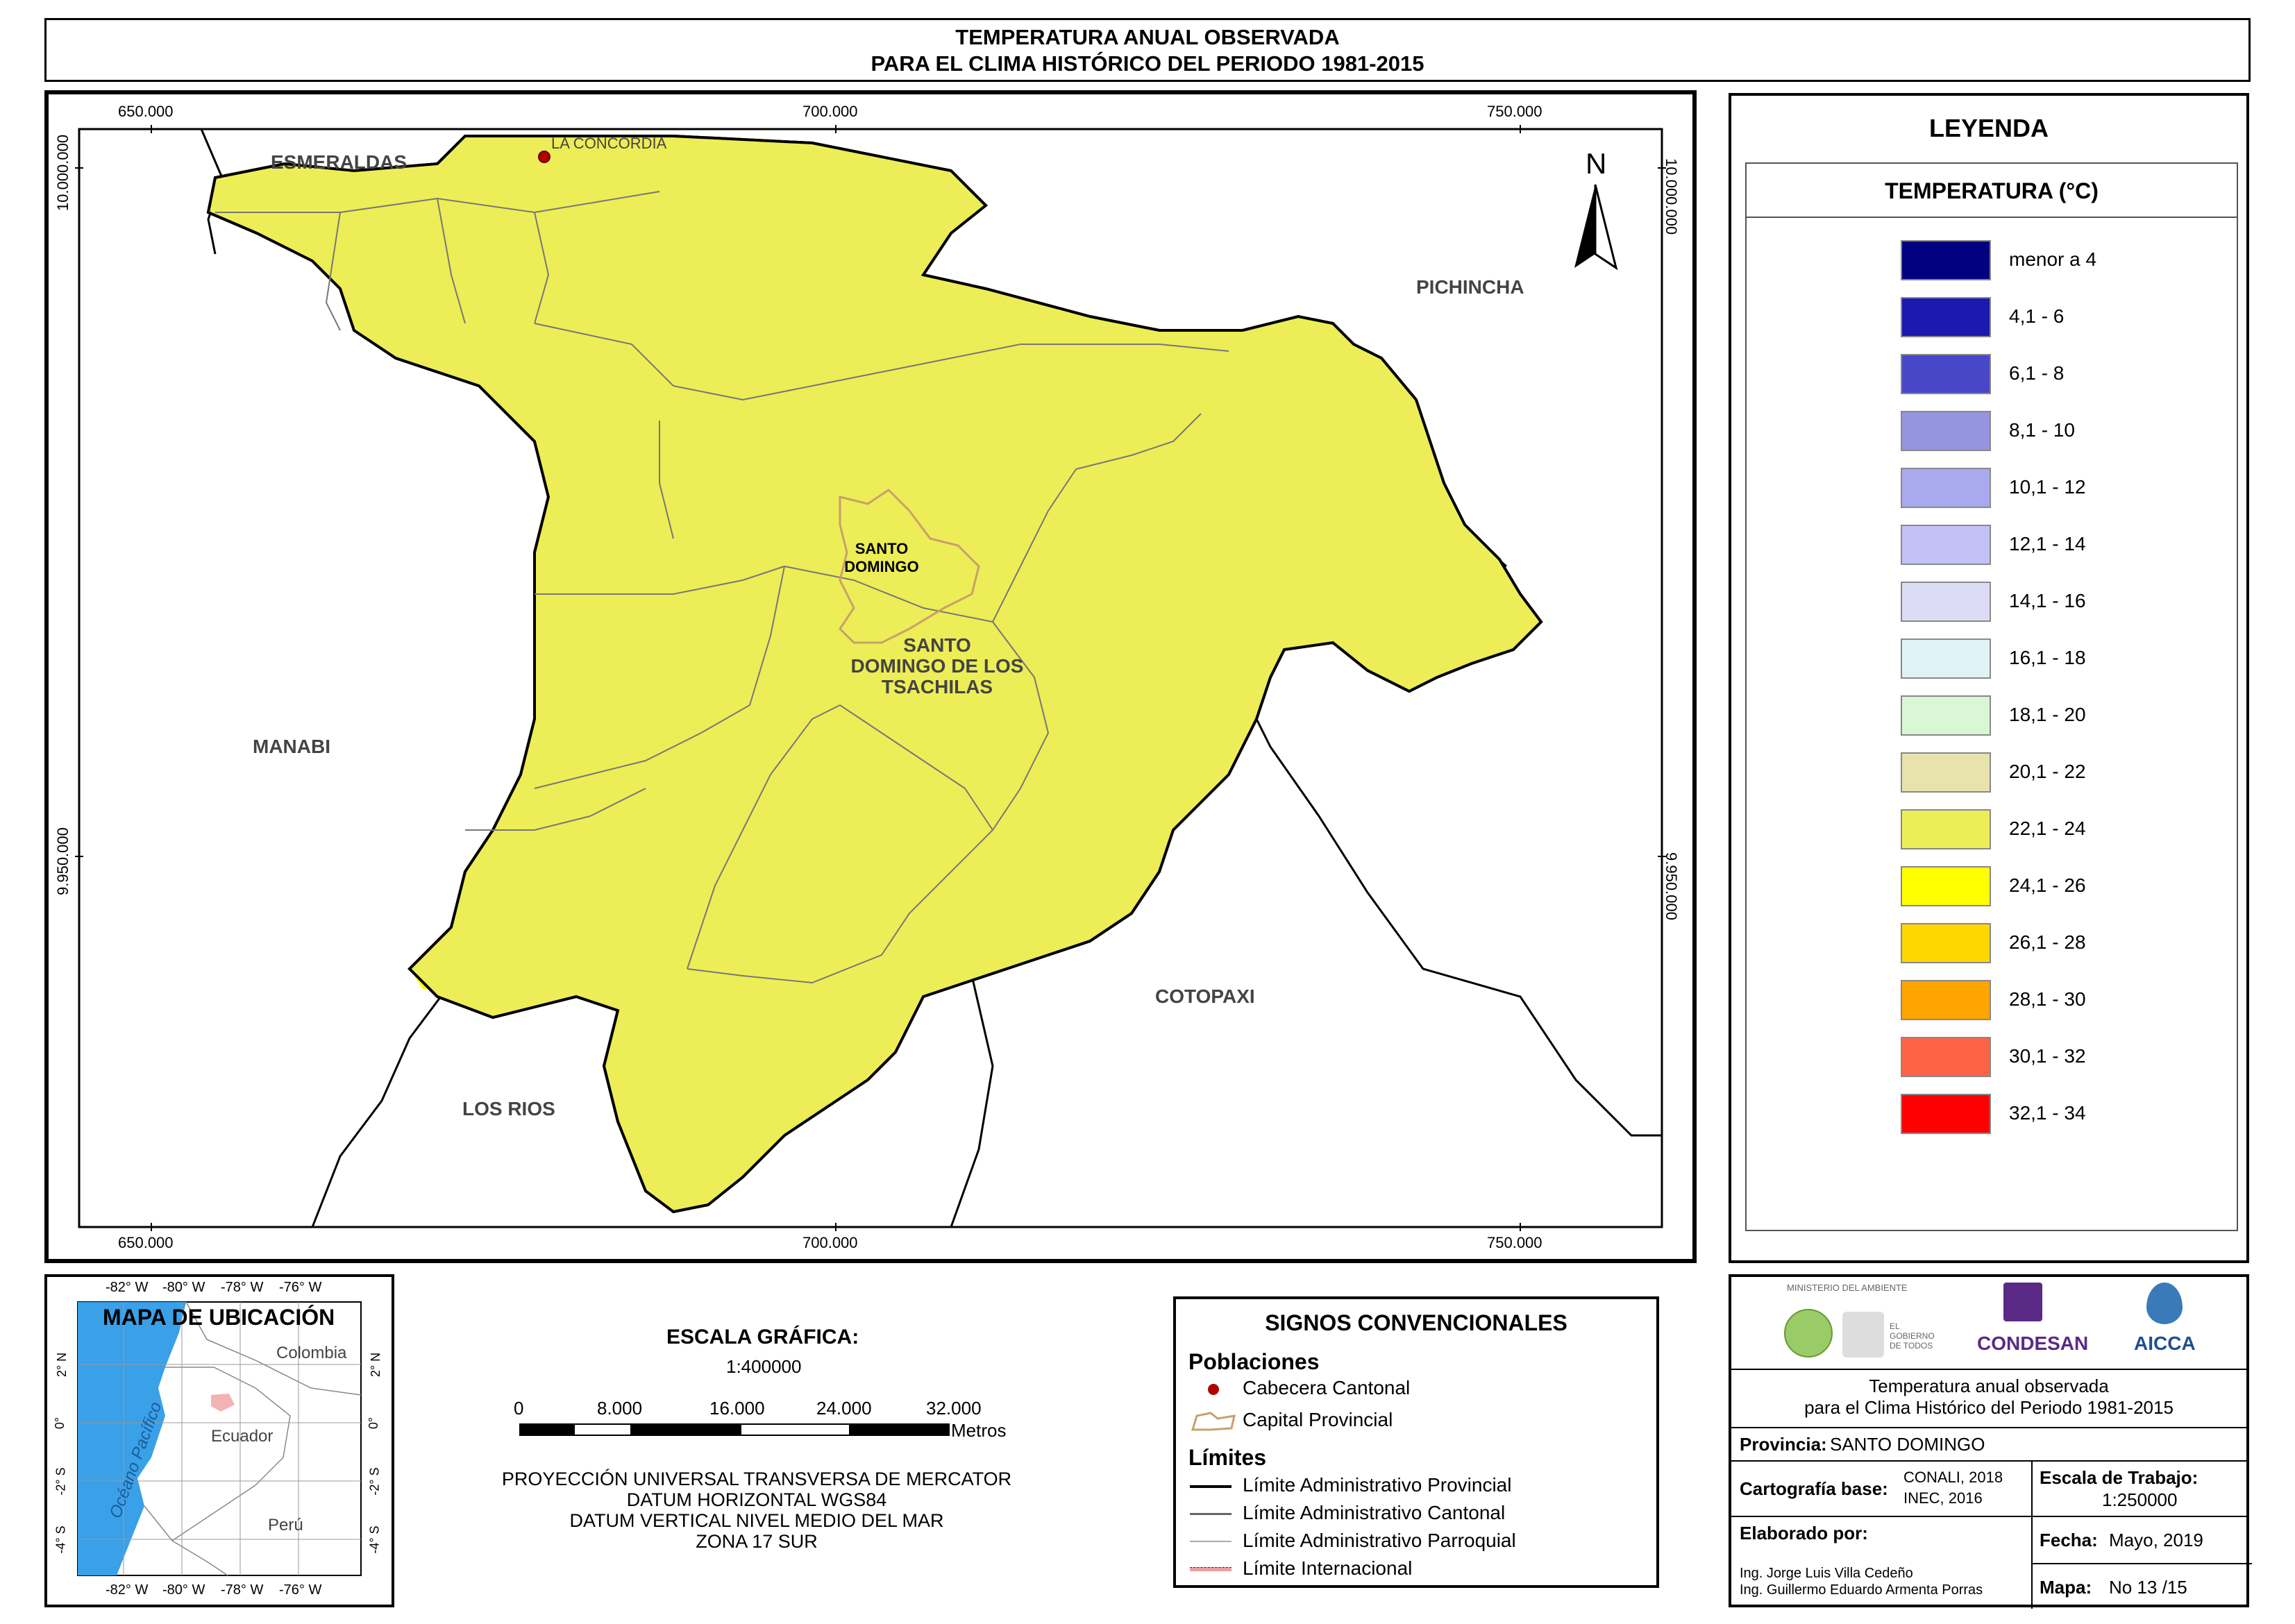 This screenshot has height=1624, width=2295. Describe the element at coordinates (219, 1438) in the screenshot. I see `location-map` at that location.